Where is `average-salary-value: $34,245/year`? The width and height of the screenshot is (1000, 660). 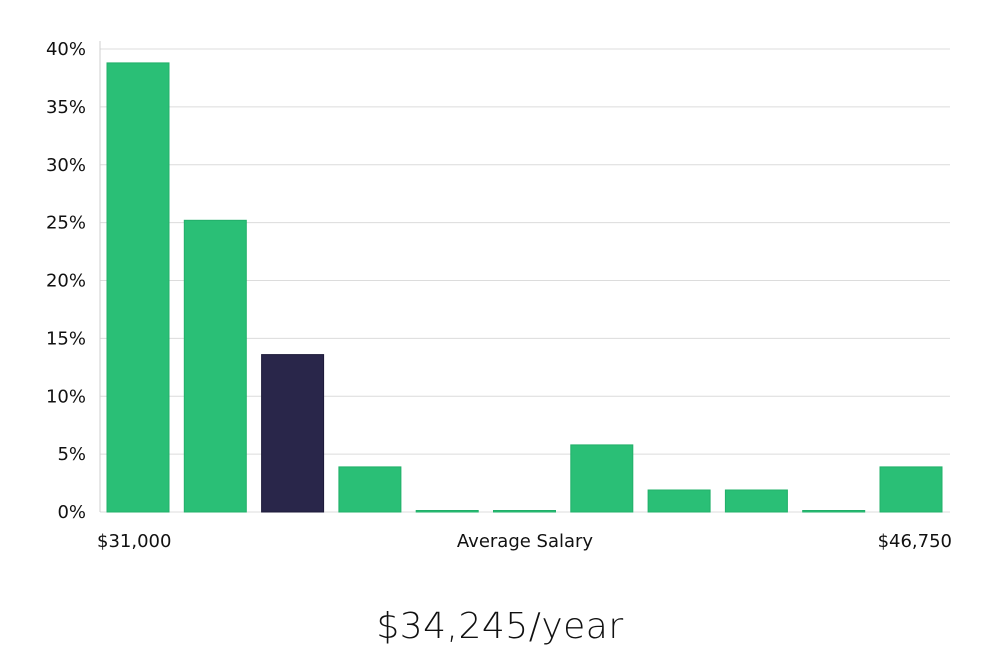
average-salary-value: $34,245/year is located at coordinates (500, 626).